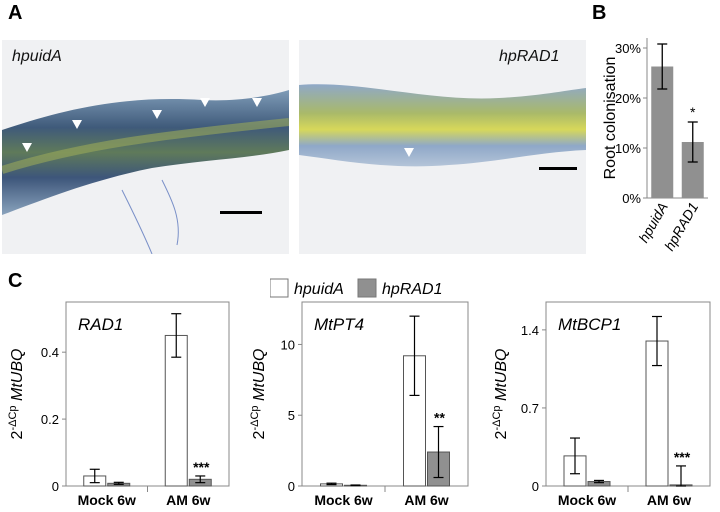 The width and height of the screenshot is (720, 512). I want to click on chart-title: MtPT4, so click(339, 324).